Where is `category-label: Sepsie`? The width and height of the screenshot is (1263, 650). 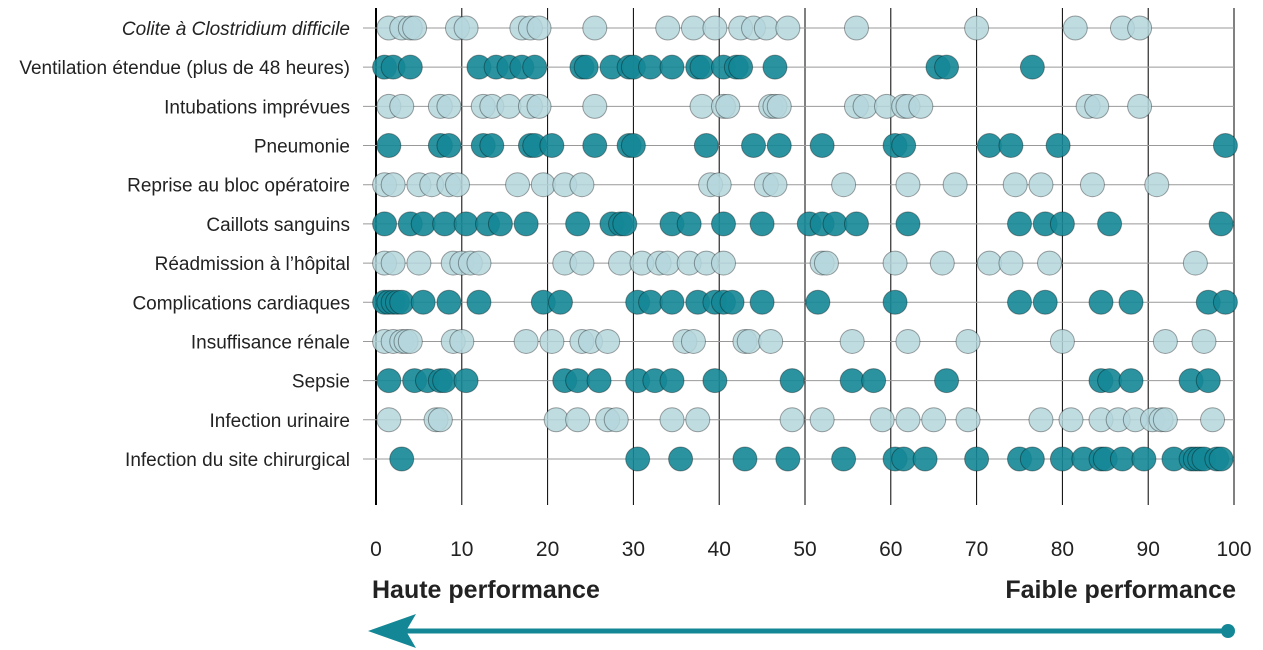 category-label: Sepsie is located at coordinates (321, 382).